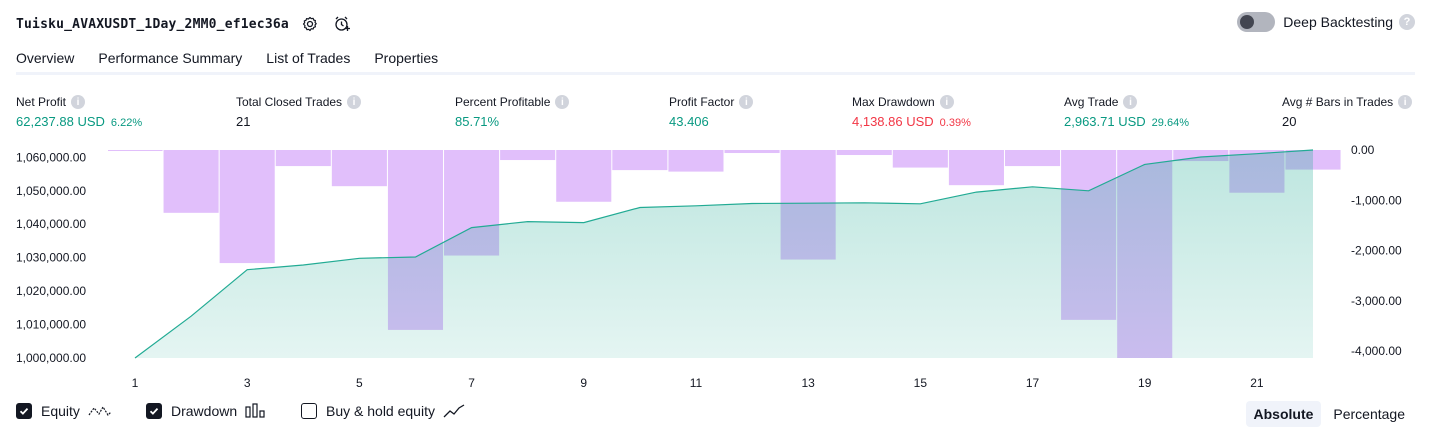 The width and height of the screenshot is (1431, 438). Describe the element at coordinates (1376, 351) in the screenshot. I see `right-axis-tick-label: -4,000.00` at that location.